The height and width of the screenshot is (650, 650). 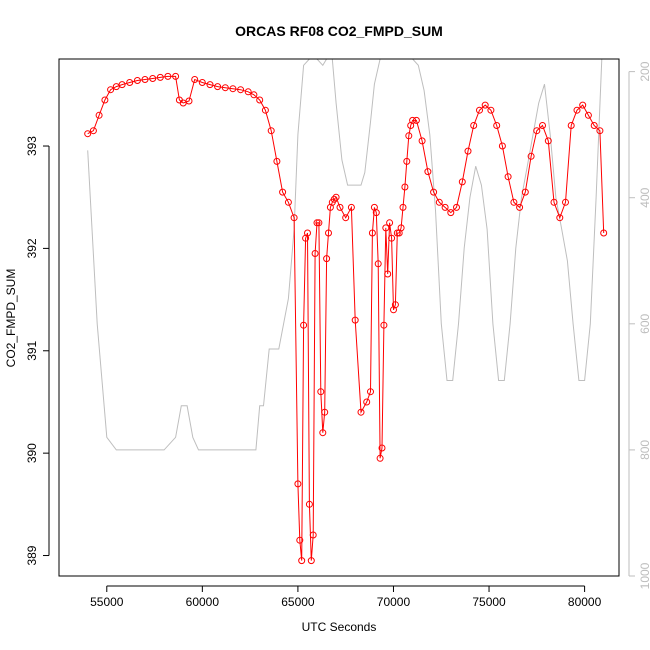 I want to click on x-tick-label: 60000, so click(x=203, y=602).